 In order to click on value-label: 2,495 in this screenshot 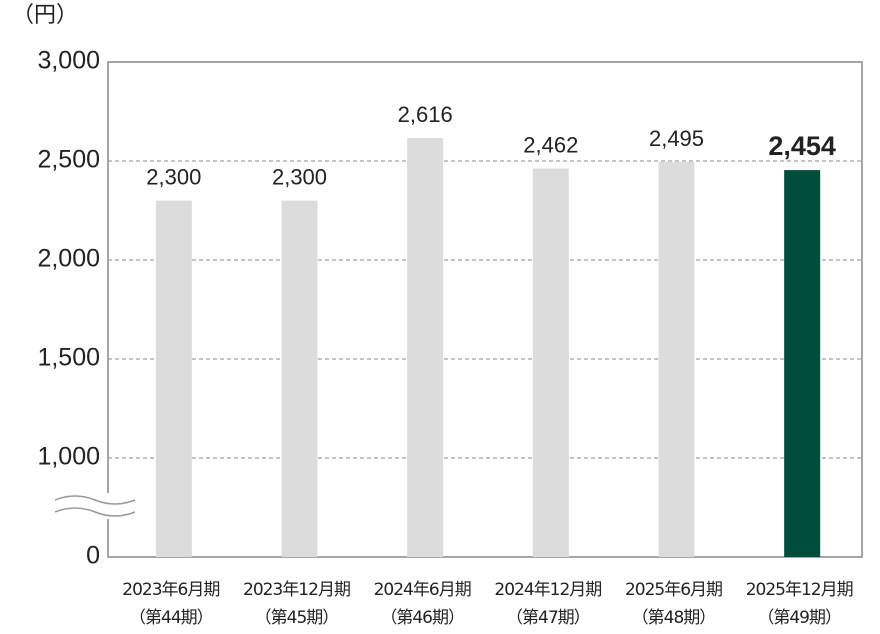, I will do `click(676, 138)`.